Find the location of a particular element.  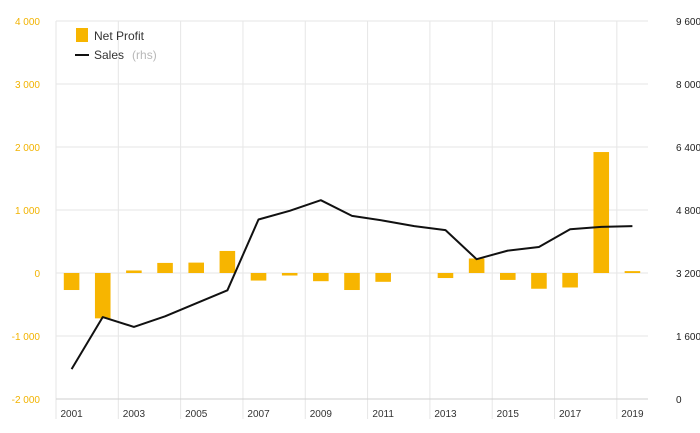

x-tick-label: 2005 is located at coordinates (196, 414).